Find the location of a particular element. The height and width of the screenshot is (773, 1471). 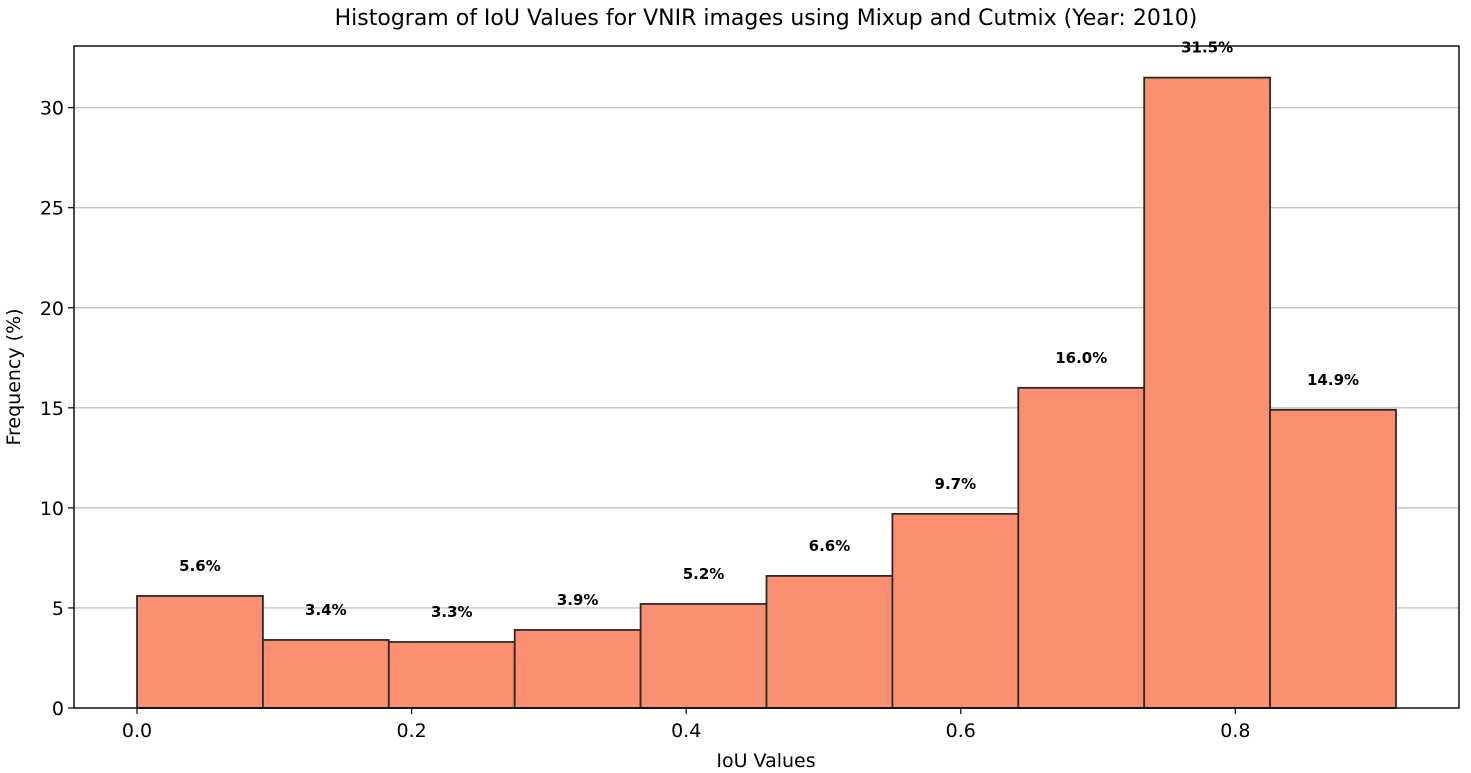

y-axis-label: Frequency (%) is located at coordinates (14, 376).